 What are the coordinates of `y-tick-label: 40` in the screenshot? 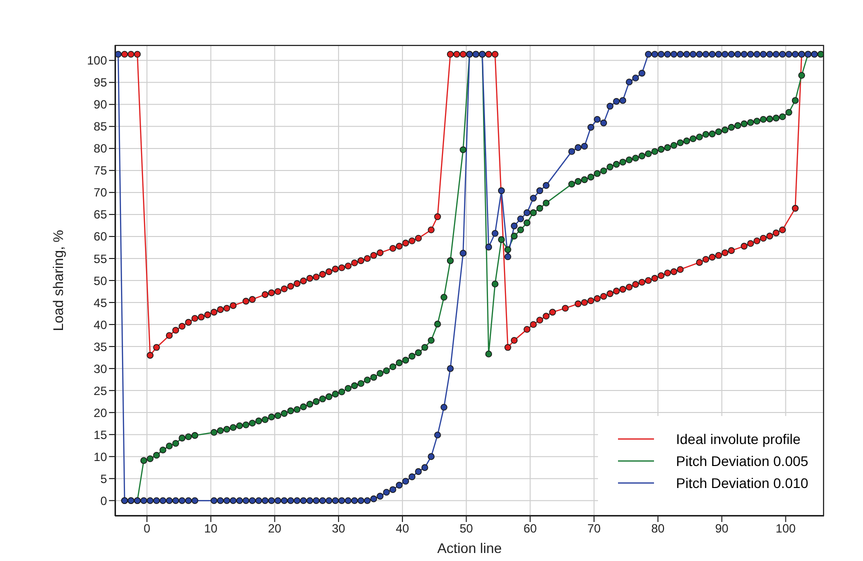 It's located at (101, 325).